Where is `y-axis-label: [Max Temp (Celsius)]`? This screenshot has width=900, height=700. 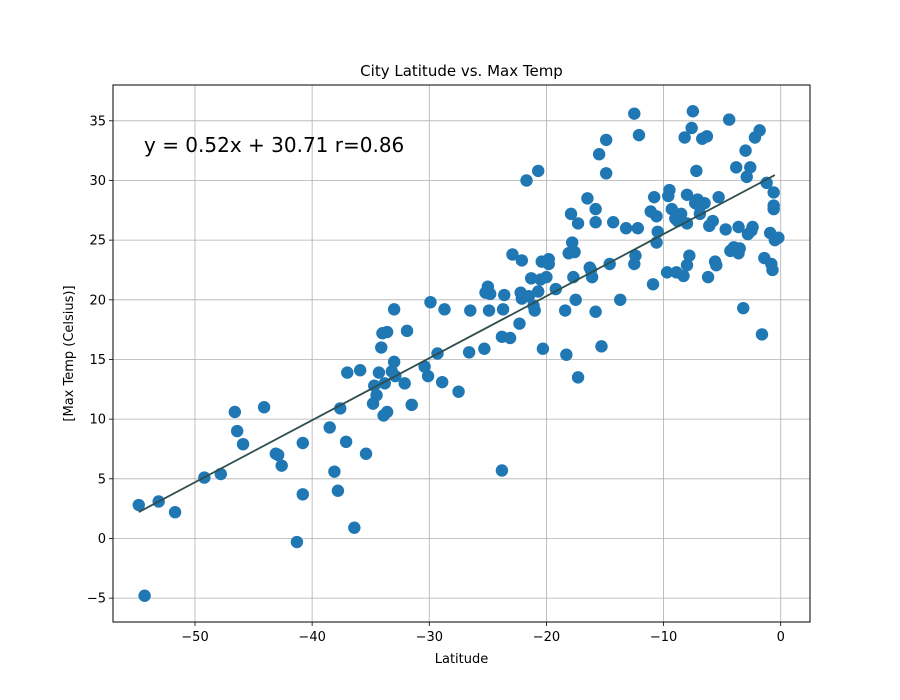
y-axis-label: [Max Temp (Celsius)] is located at coordinates (69, 353).